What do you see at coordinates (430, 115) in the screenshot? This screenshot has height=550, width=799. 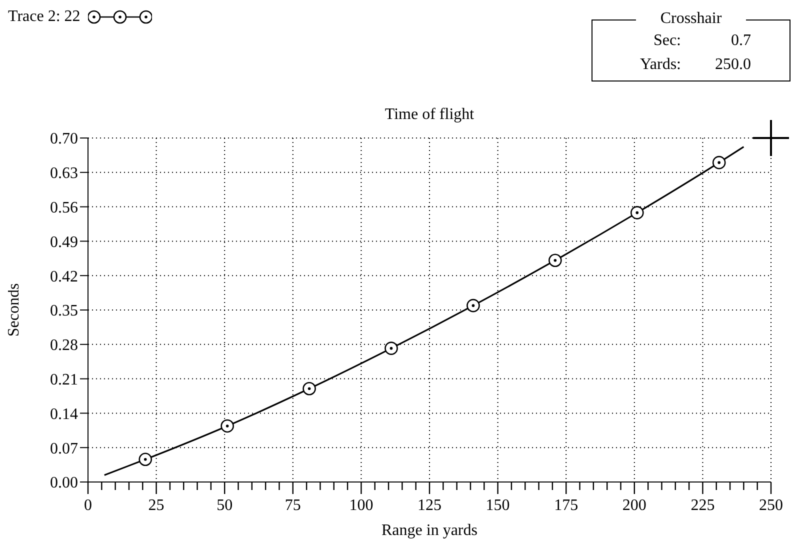 I see `chart-title: Time of flight` at bounding box center [430, 115].